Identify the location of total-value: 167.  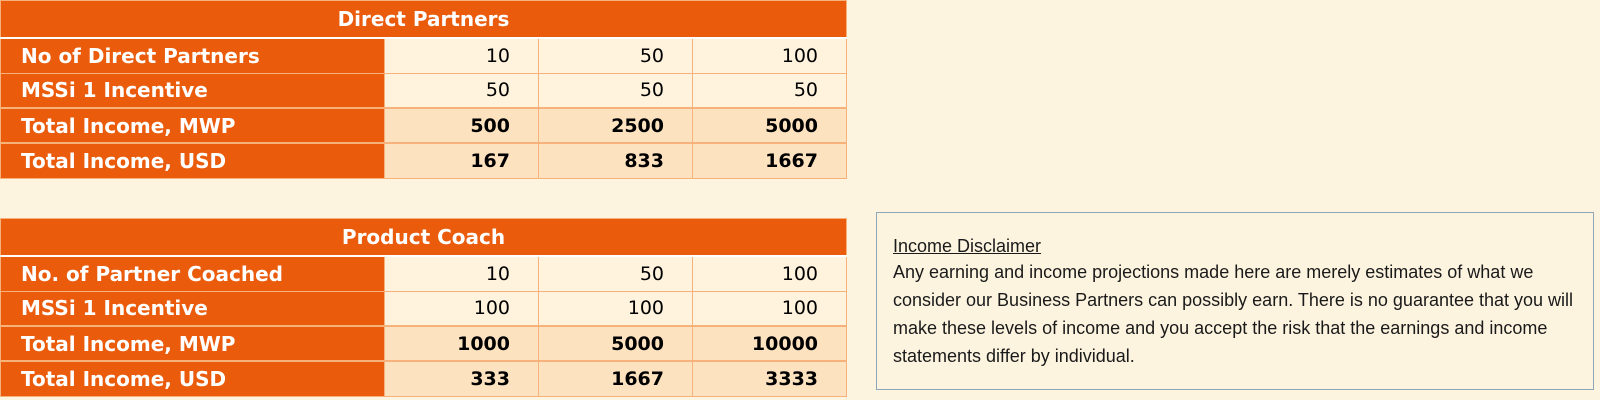
(461, 160).